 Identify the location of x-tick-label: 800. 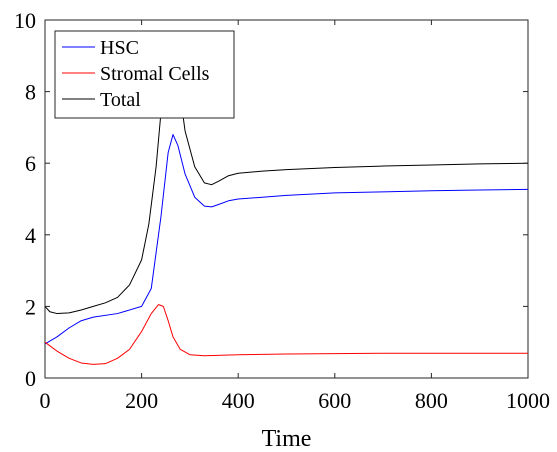
(431, 400).